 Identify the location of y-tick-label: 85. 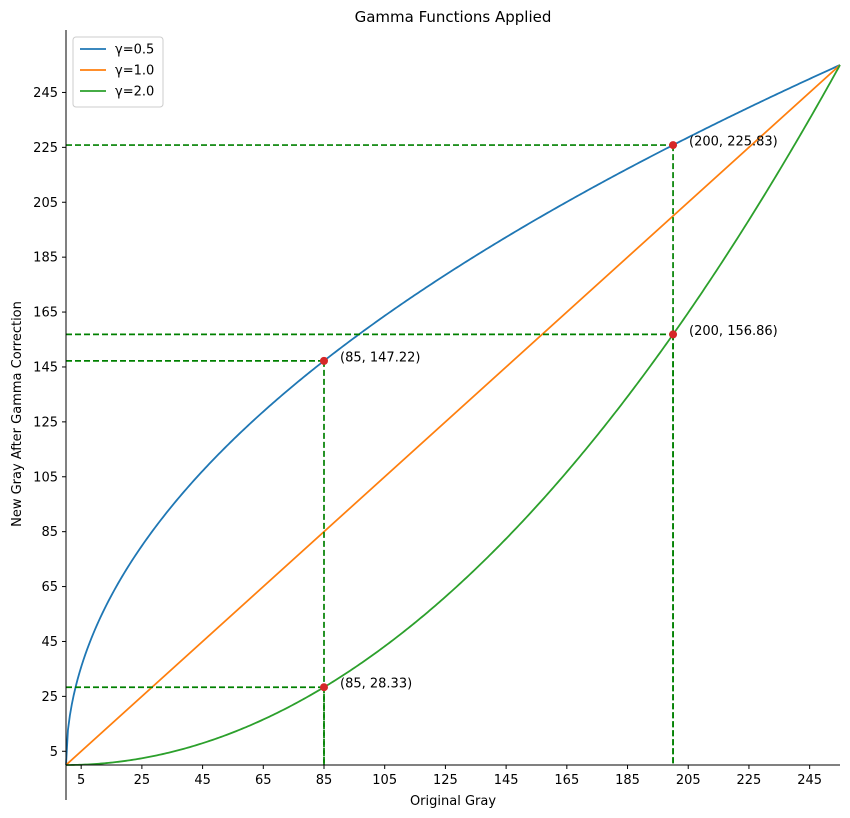
(49, 532).